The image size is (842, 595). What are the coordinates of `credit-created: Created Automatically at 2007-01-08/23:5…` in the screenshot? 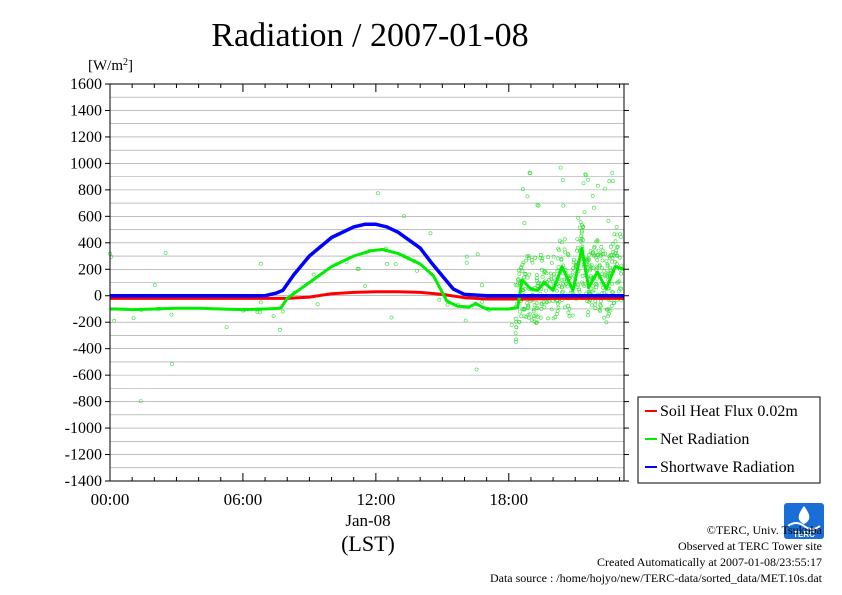 It's located at (709, 562).